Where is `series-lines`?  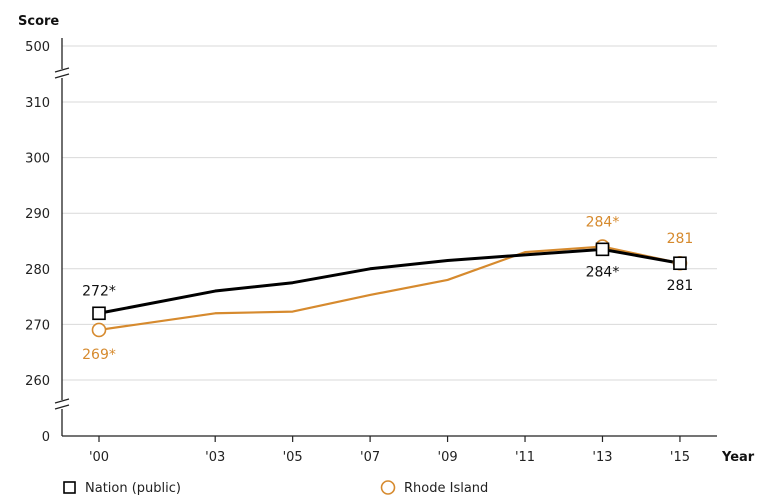
series-lines is located at coordinates (389, 288).